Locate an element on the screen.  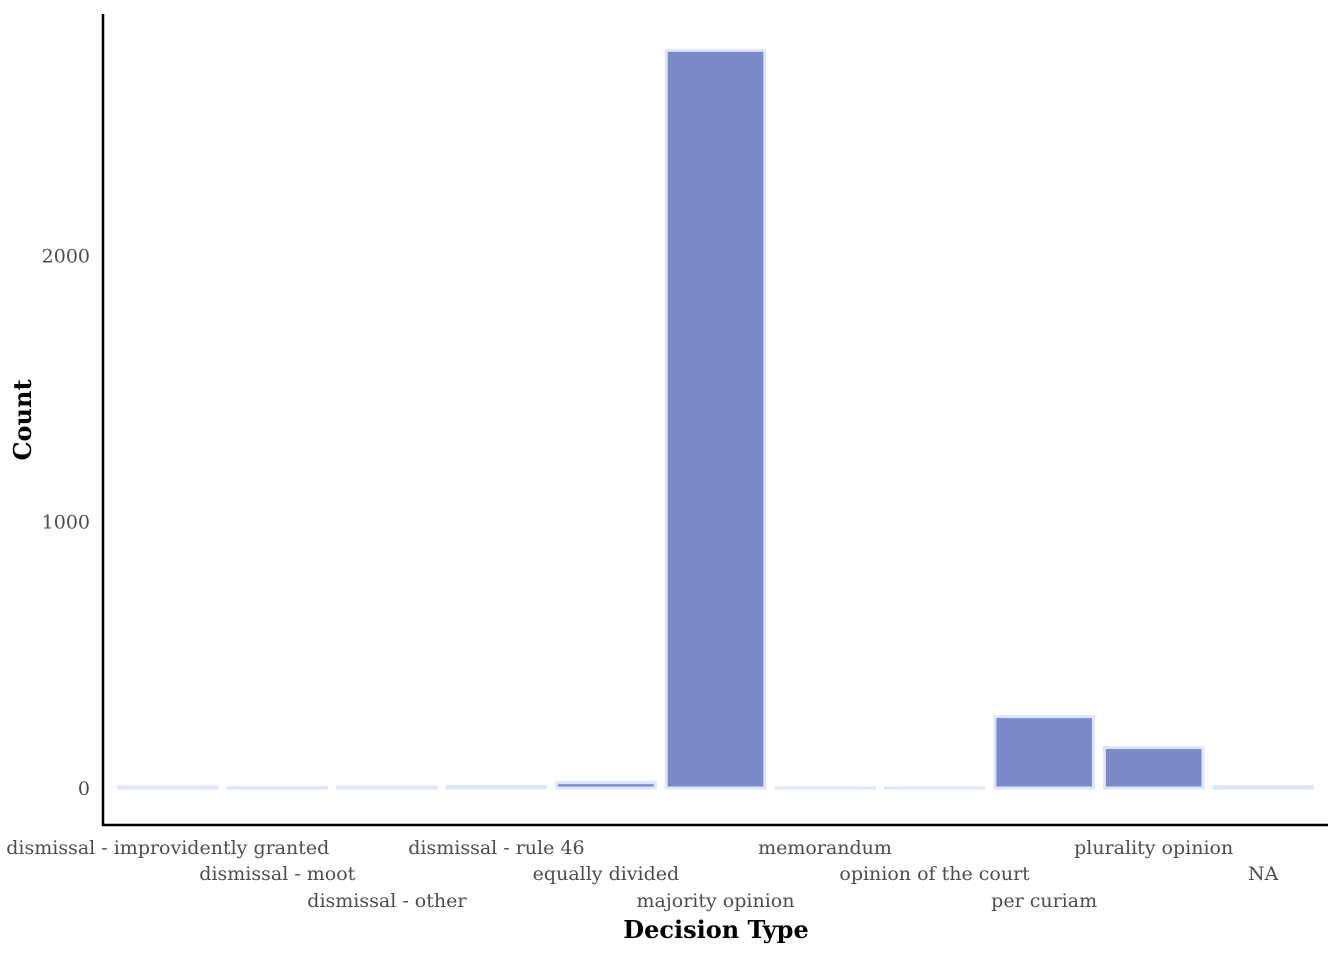
y-tick-label: 1000 is located at coordinates (66, 523).